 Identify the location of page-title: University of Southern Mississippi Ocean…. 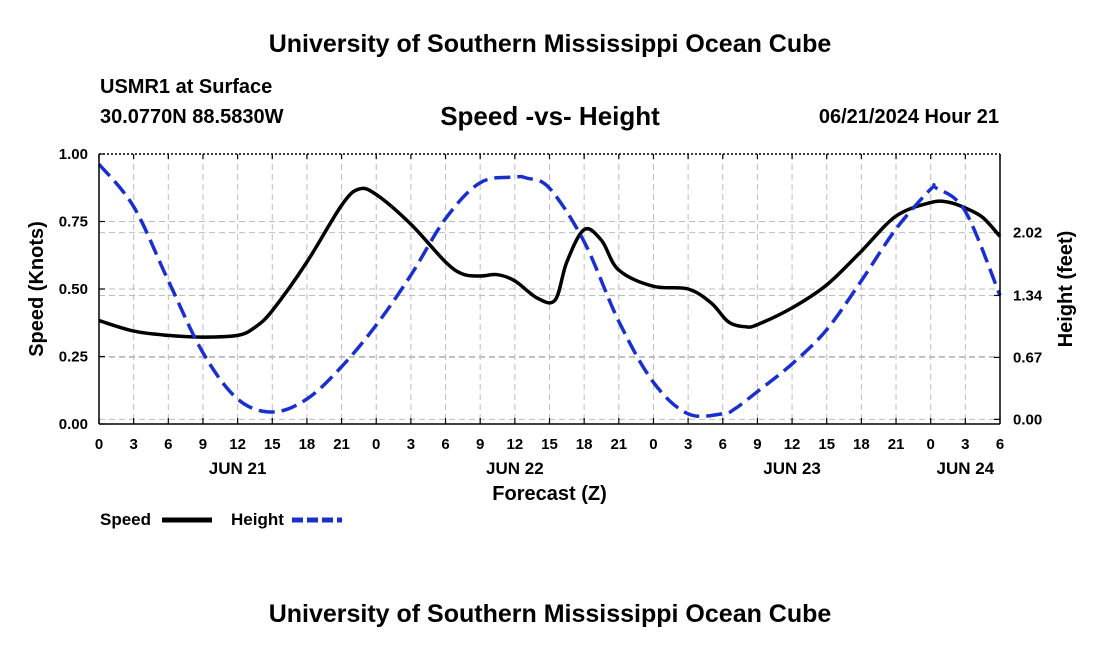
(550, 44).